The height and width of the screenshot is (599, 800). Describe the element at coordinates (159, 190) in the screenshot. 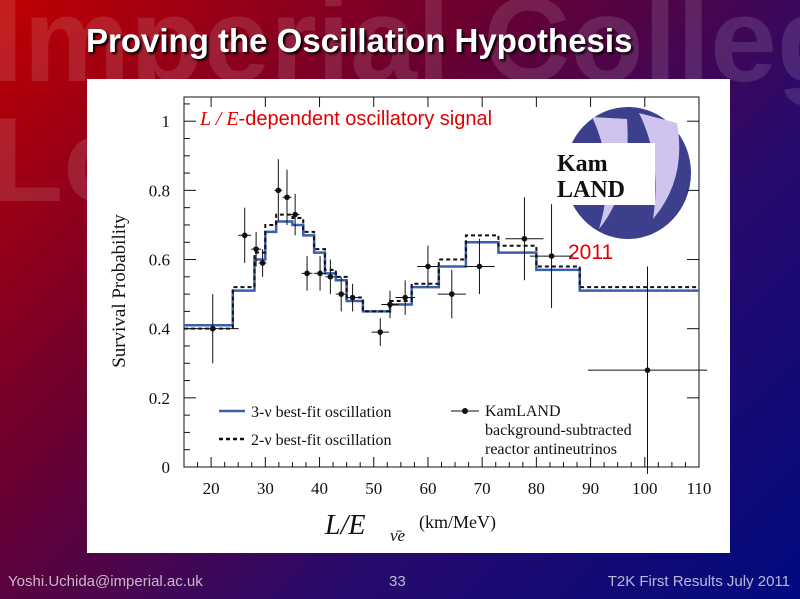

I see `y-tick-label: 0.8` at that location.